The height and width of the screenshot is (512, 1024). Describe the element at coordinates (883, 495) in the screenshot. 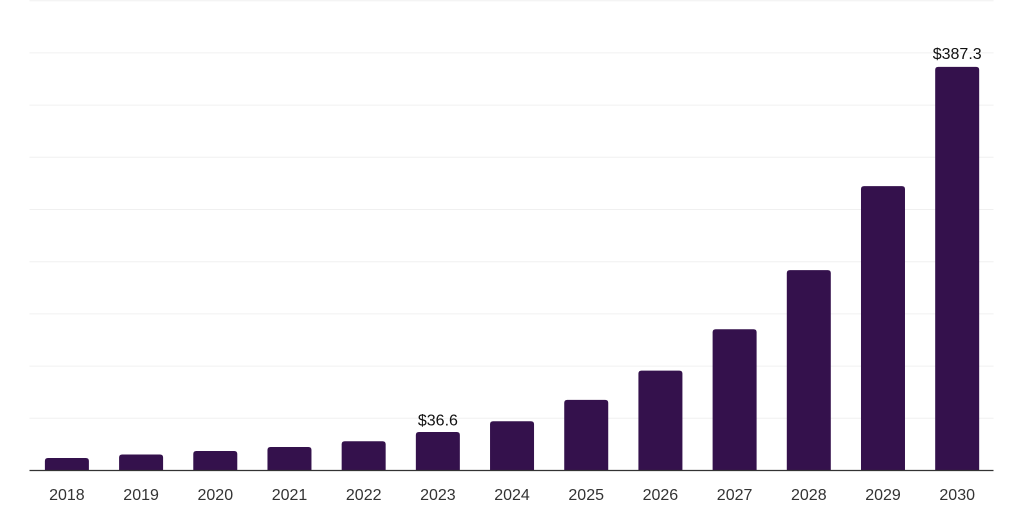

I see `svg-text: 2029` at that location.